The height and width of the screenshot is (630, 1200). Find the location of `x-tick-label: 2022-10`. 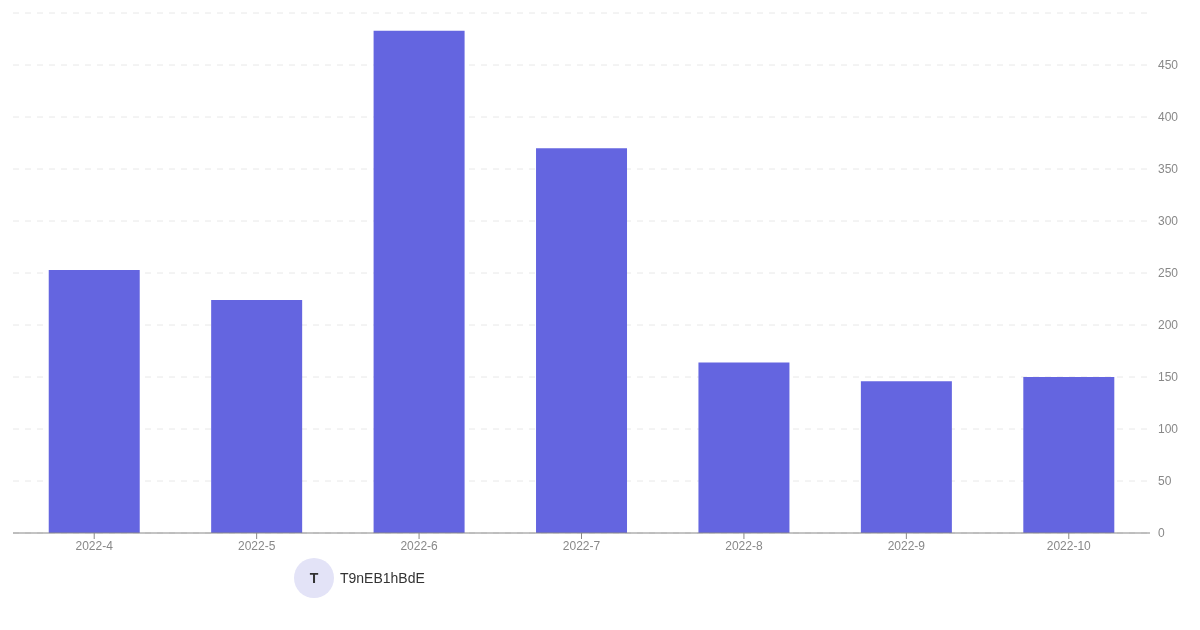

x-tick-label: 2022-10 is located at coordinates (1069, 545).